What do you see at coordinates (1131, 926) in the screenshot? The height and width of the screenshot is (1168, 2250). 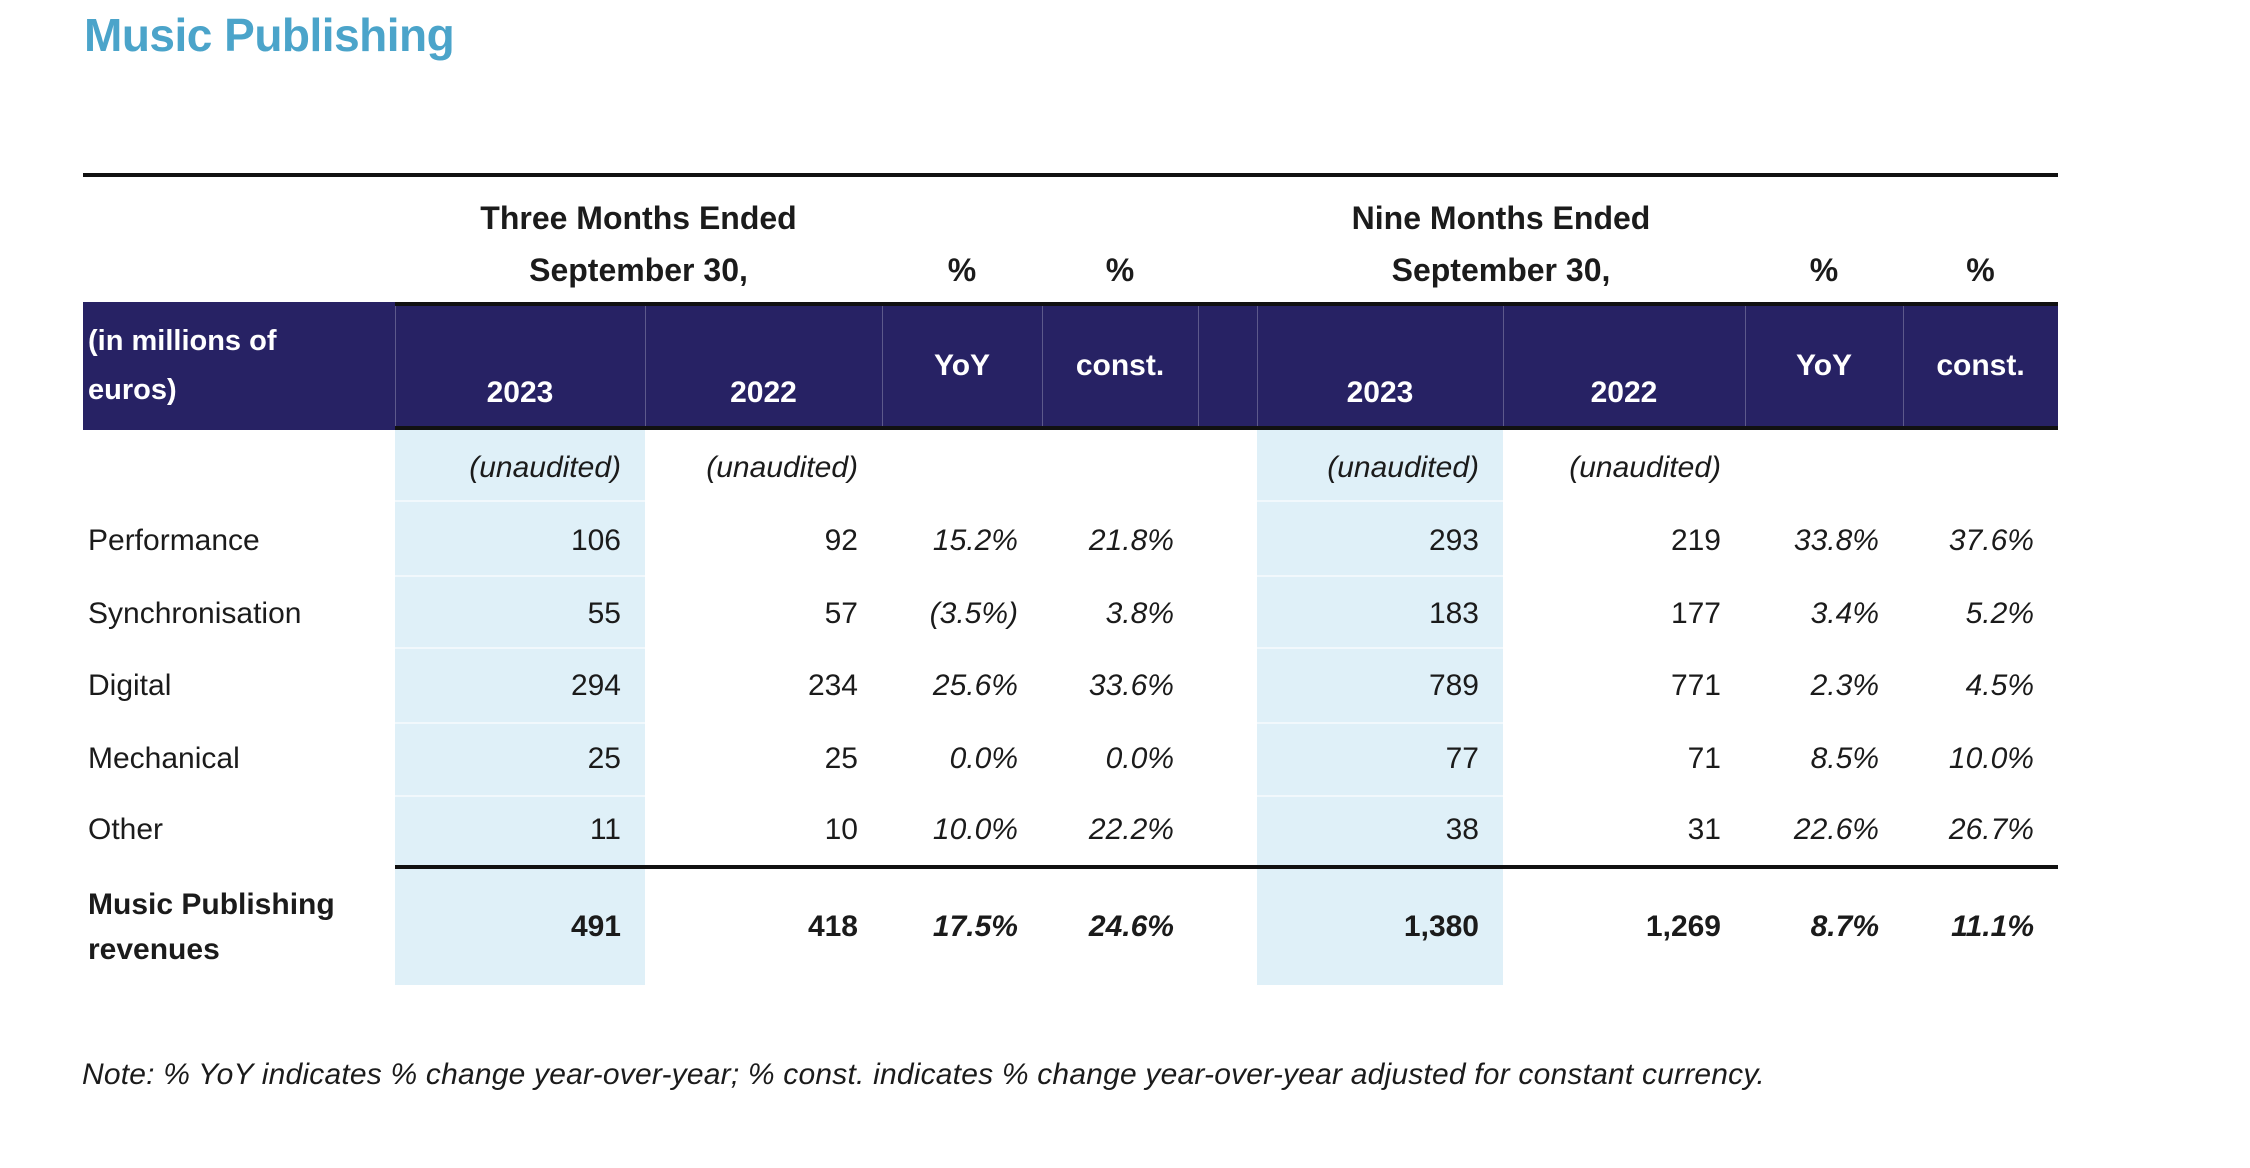 I see `total-3m-const: 24.6%` at bounding box center [1131, 926].